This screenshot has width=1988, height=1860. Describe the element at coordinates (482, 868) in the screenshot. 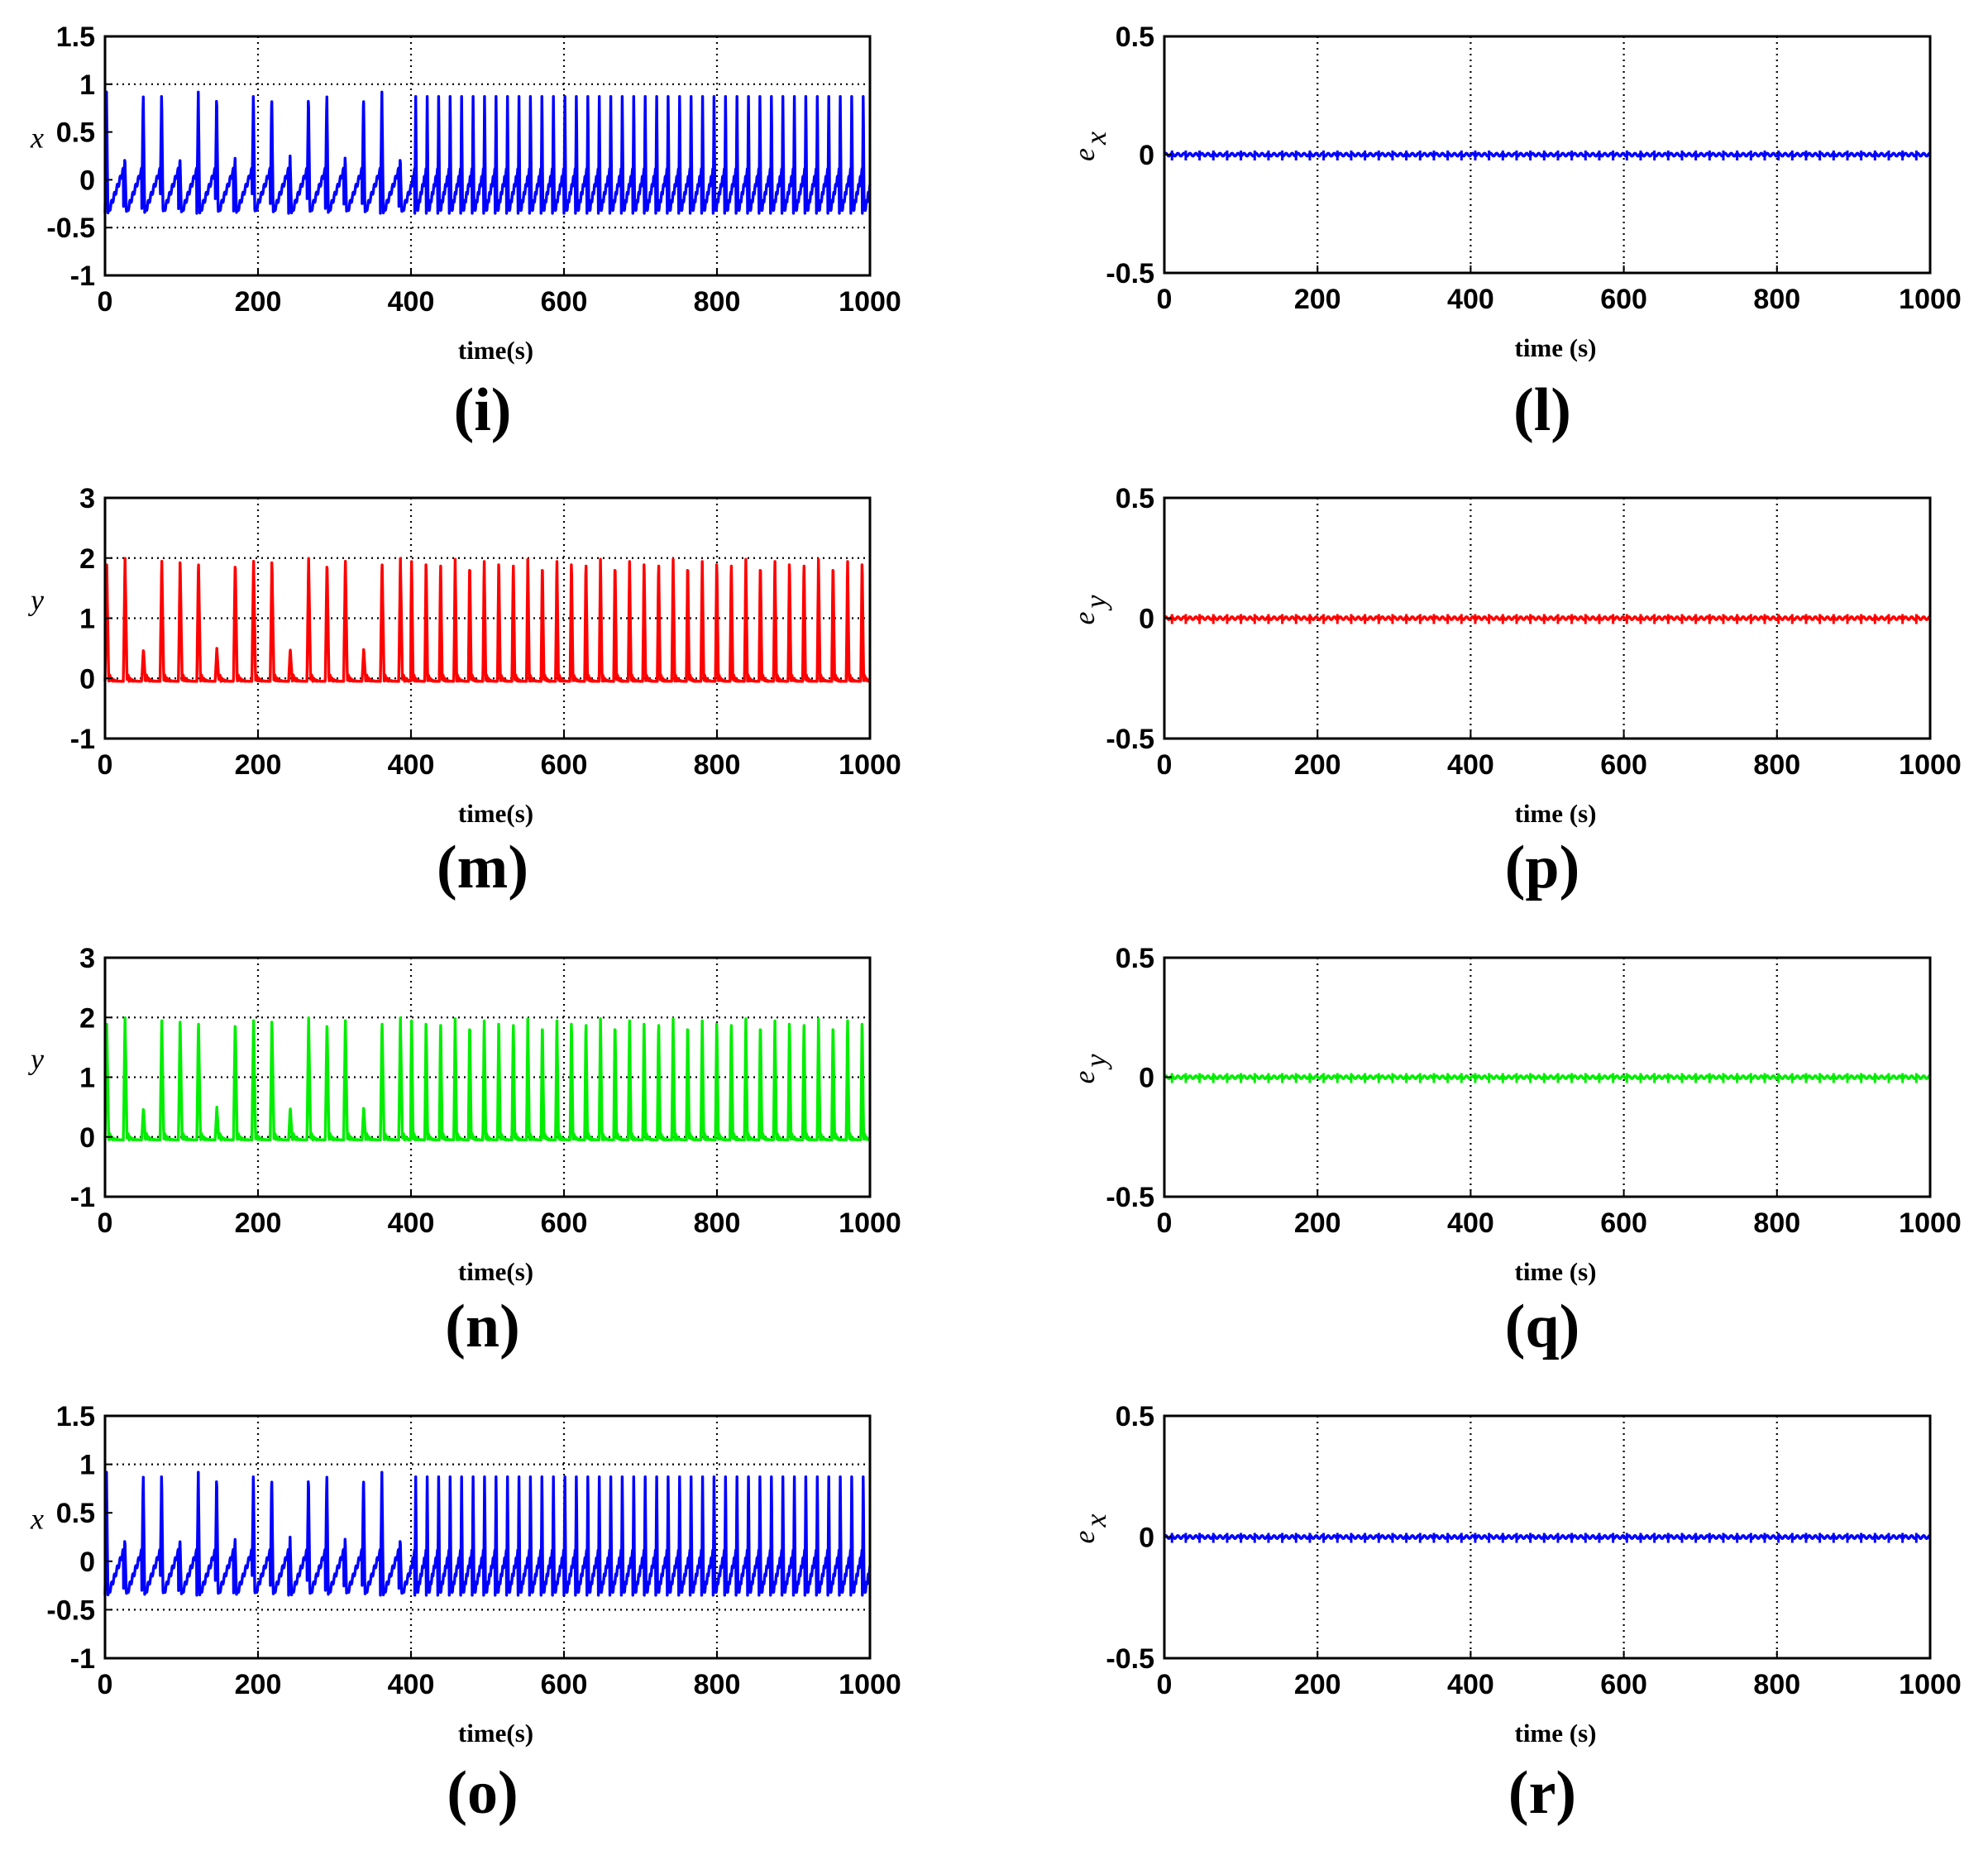

I see `subplot-caption: (m)` at that location.